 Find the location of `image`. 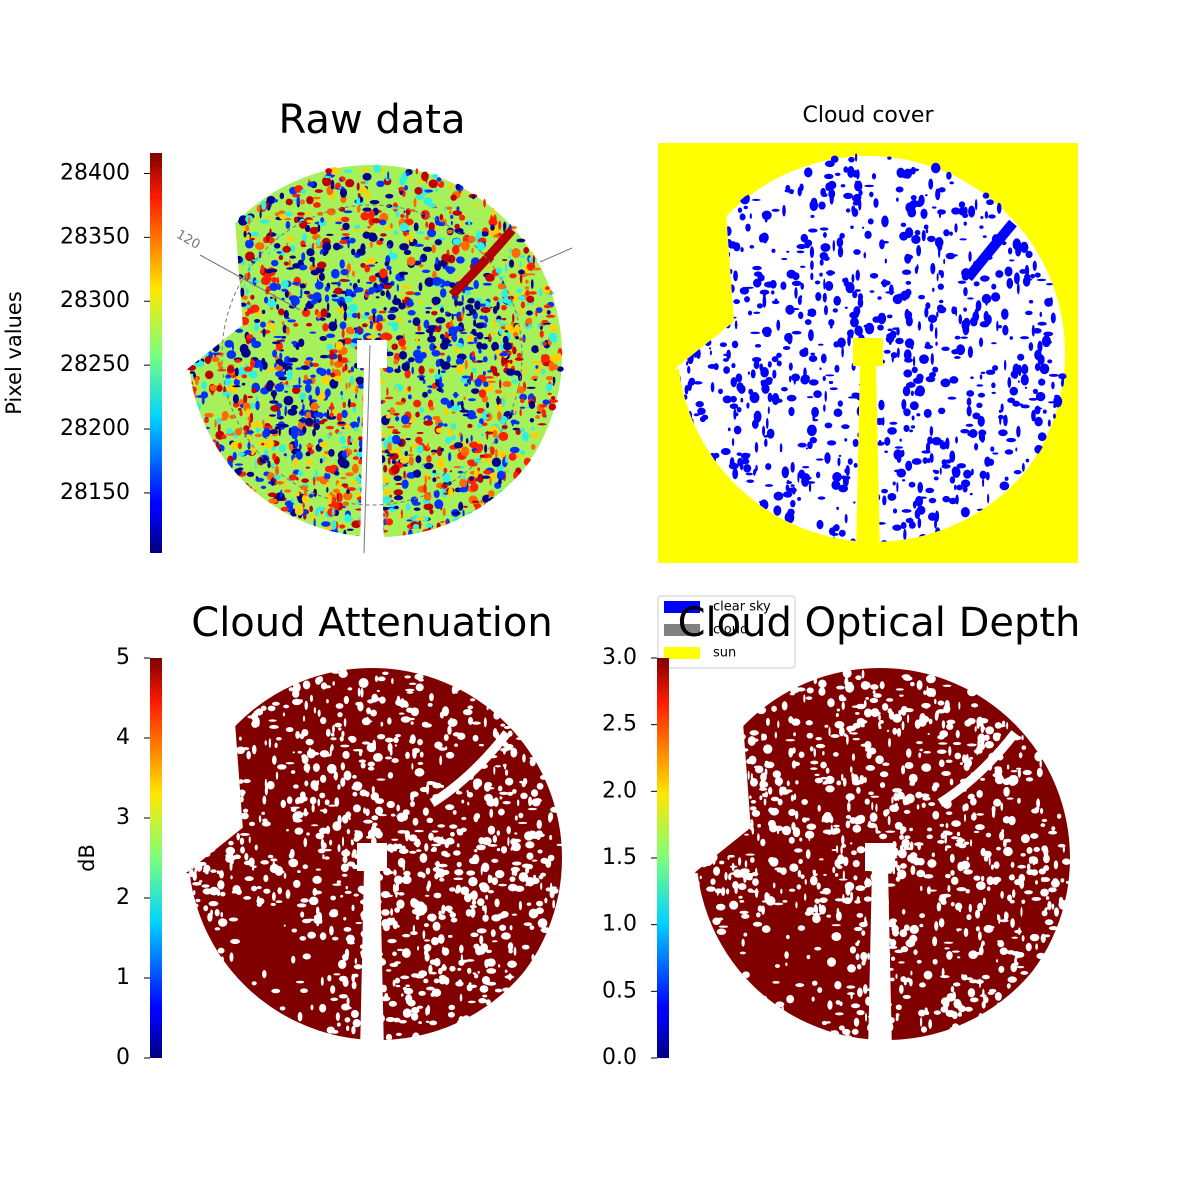

image is located at coordinates (868, 353).